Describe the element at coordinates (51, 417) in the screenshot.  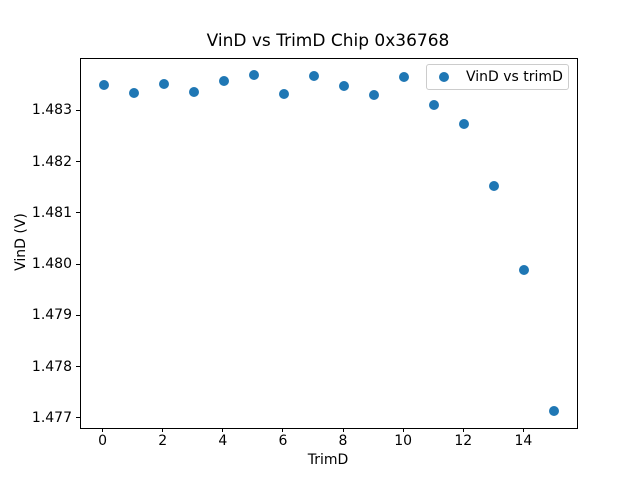
I see `y-tick-label: 1.477` at that location.